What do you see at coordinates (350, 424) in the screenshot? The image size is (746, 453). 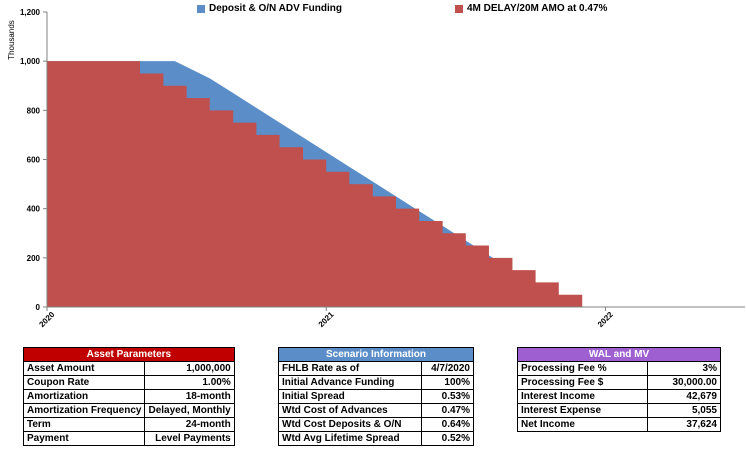 I see `scenario-info-label: Wtd Cost Deposits & O/N` at bounding box center [350, 424].